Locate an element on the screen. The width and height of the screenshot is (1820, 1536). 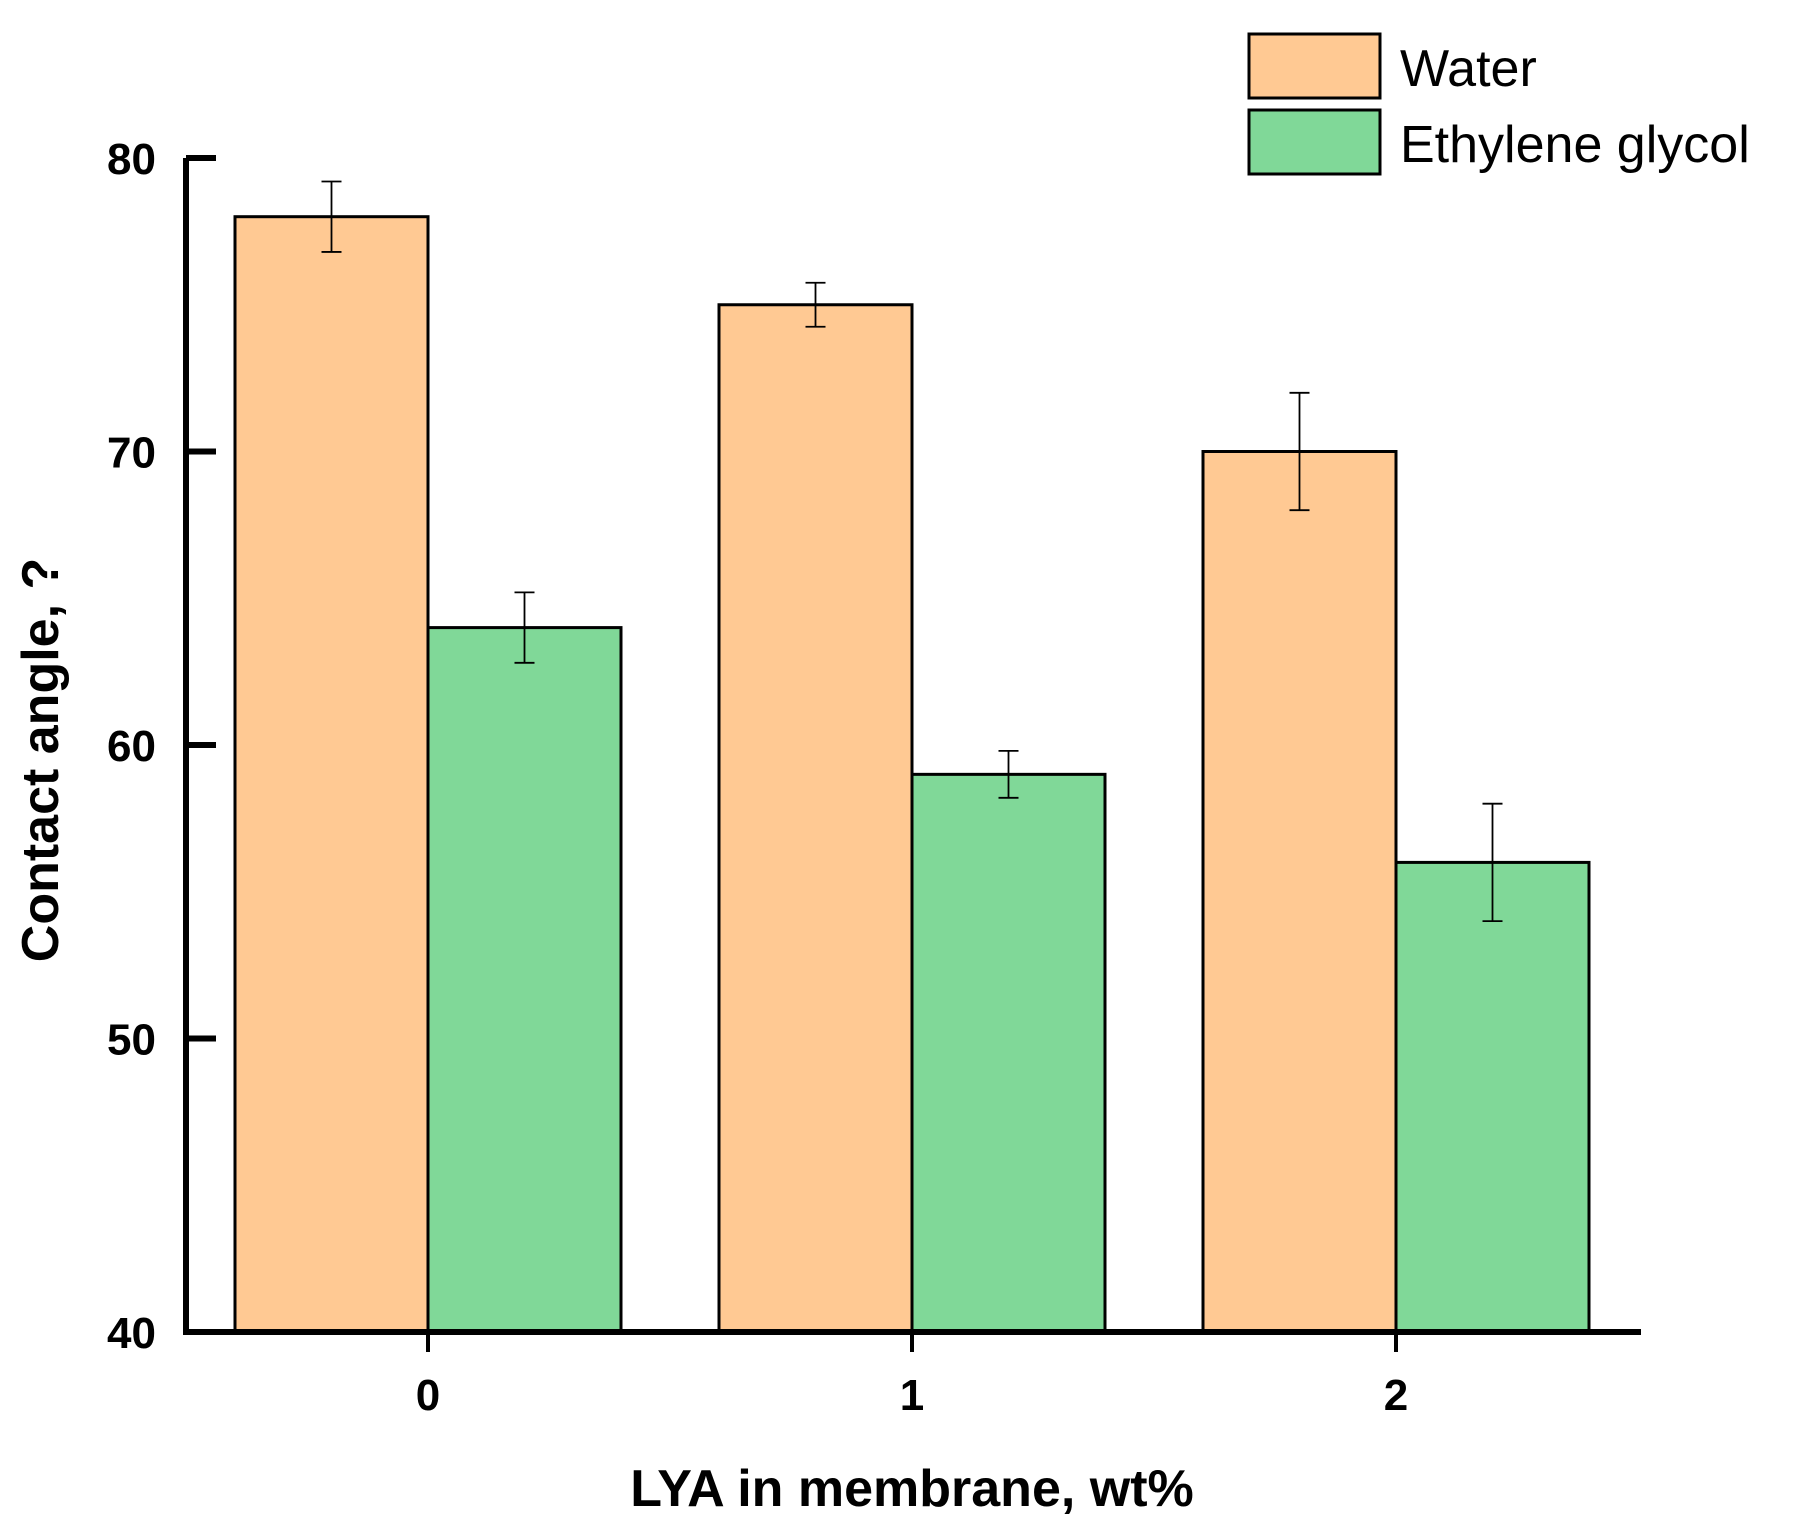
x-tick-label-0: 0 is located at coordinates (428, 1395).